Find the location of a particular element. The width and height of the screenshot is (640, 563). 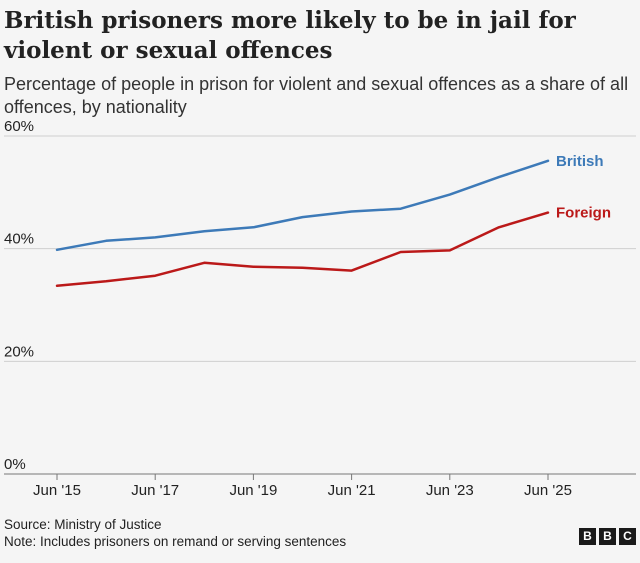

x-tick-label: Jun '23 is located at coordinates (450, 490).